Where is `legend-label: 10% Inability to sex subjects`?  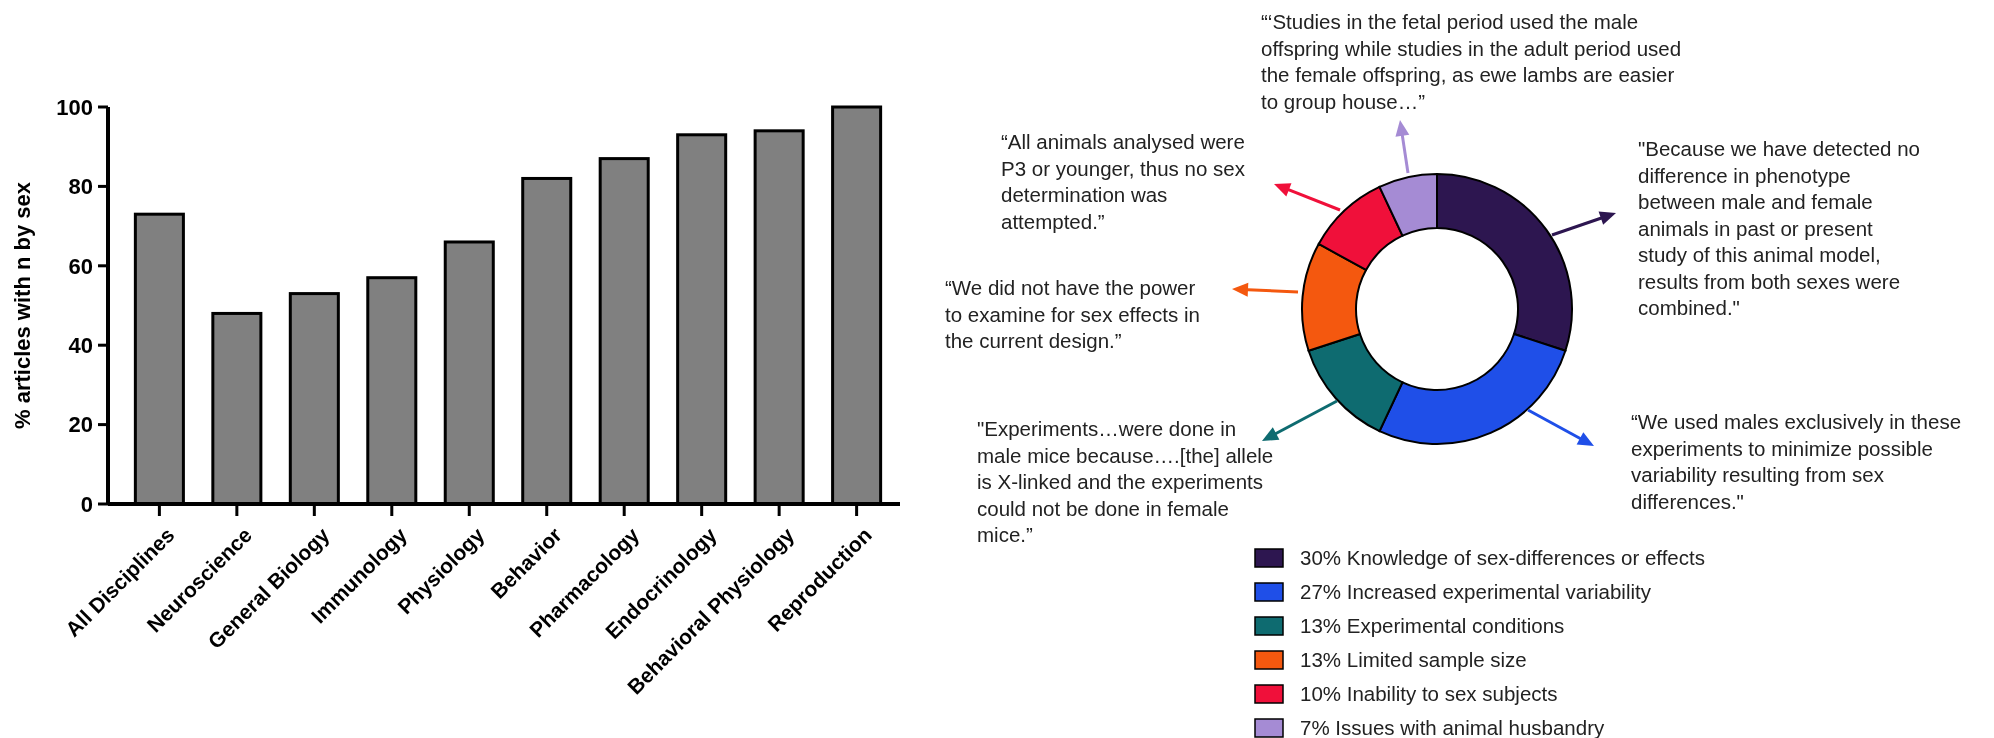
legend-label: 10% Inability to sex subjects is located at coordinates (1429, 694).